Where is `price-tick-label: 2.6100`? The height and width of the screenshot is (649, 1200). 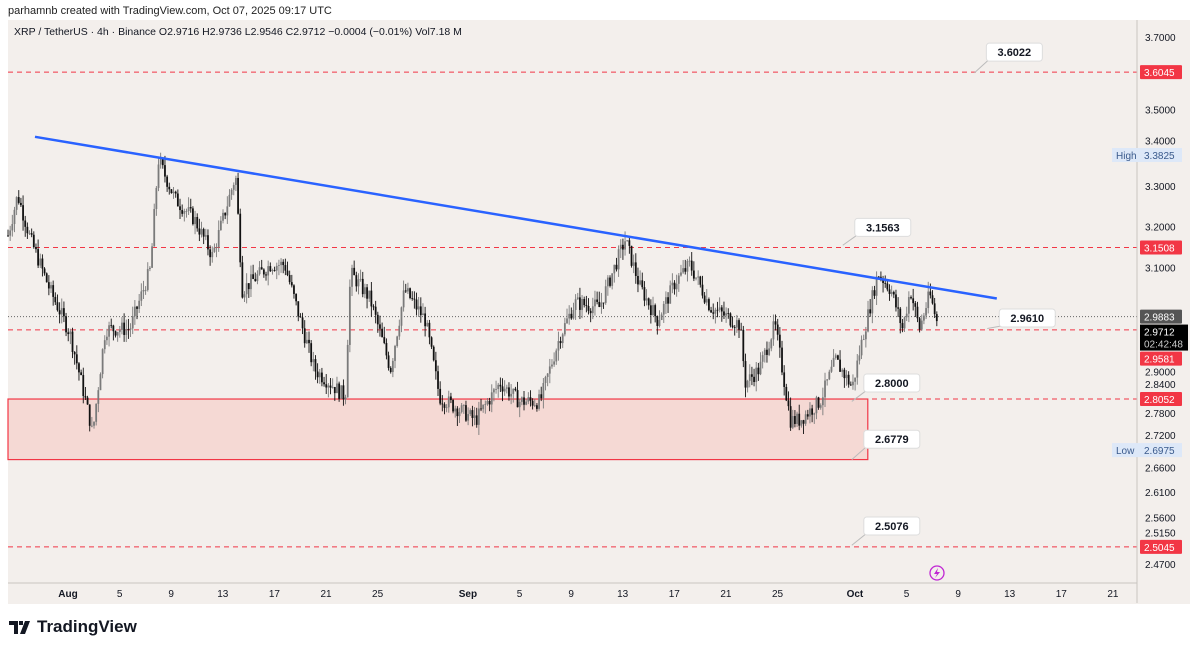
price-tick-label: 2.6100 is located at coordinates (1160, 493).